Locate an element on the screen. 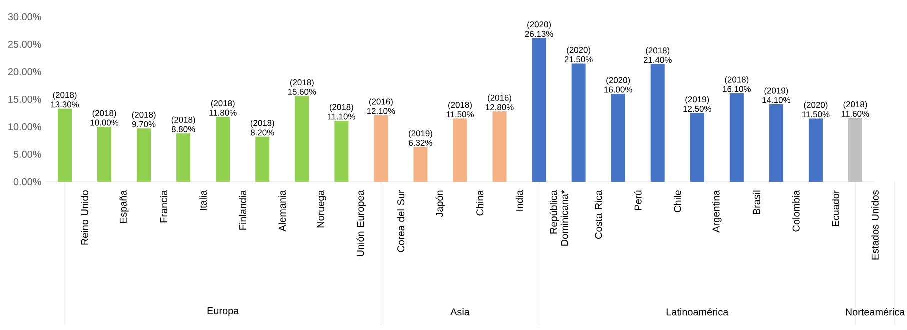 The image size is (907, 330). data-label: (2018) 11.50% is located at coordinates (460, 110).